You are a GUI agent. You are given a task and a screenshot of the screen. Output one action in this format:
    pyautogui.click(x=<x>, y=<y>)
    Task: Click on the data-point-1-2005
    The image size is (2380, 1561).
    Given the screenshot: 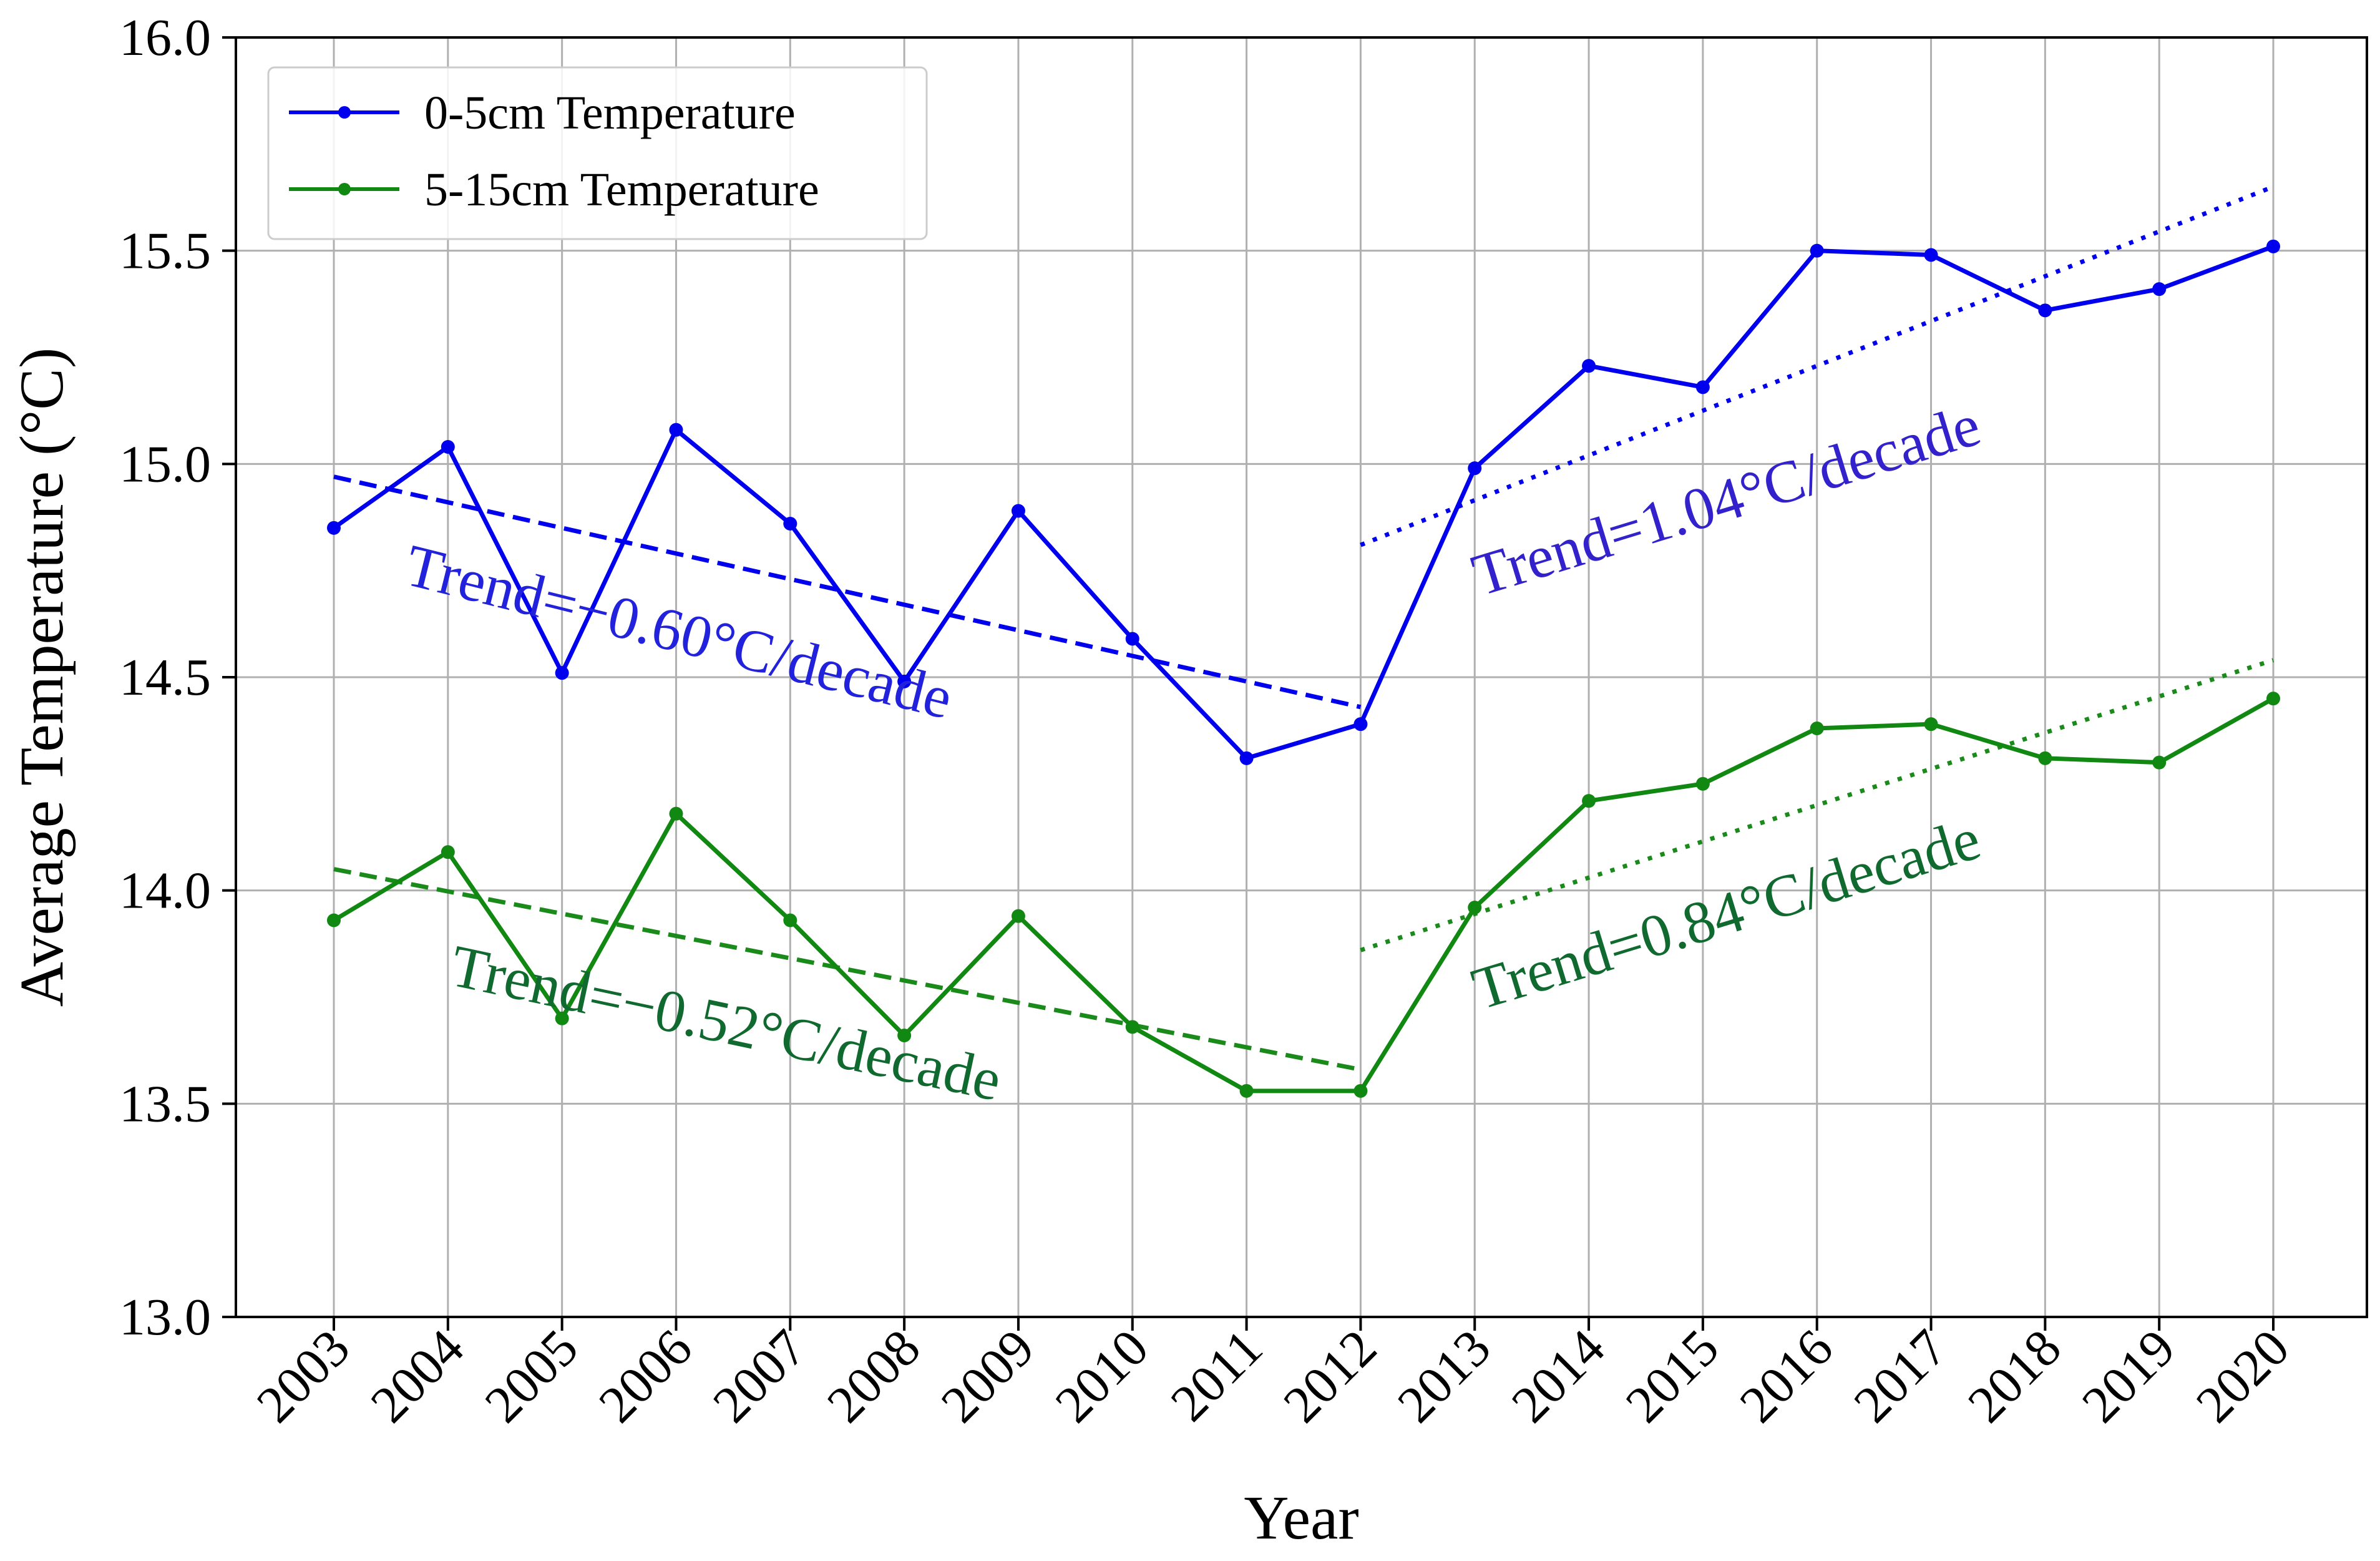 What is the action you would take?
    pyautogui.click(x=562, y=1018)
    